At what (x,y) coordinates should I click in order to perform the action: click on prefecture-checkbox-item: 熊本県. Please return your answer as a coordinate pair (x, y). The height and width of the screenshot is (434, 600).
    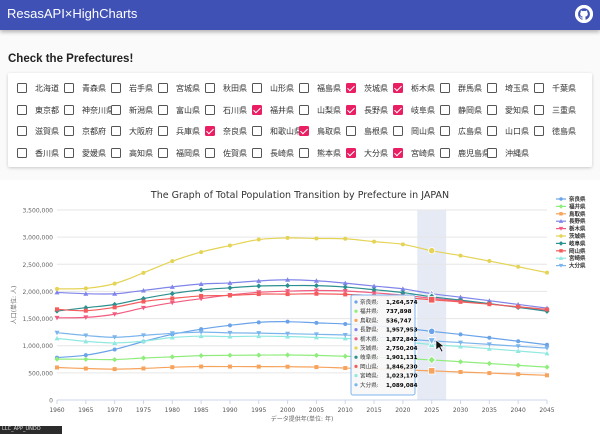
    Looking at the image, I should click on (320, 153).